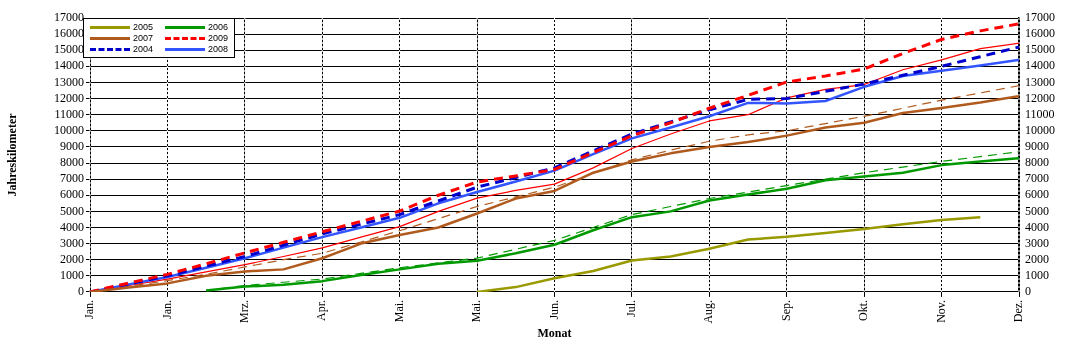  I want to click on y2-tick-label: 17000, so click(1040, 17).